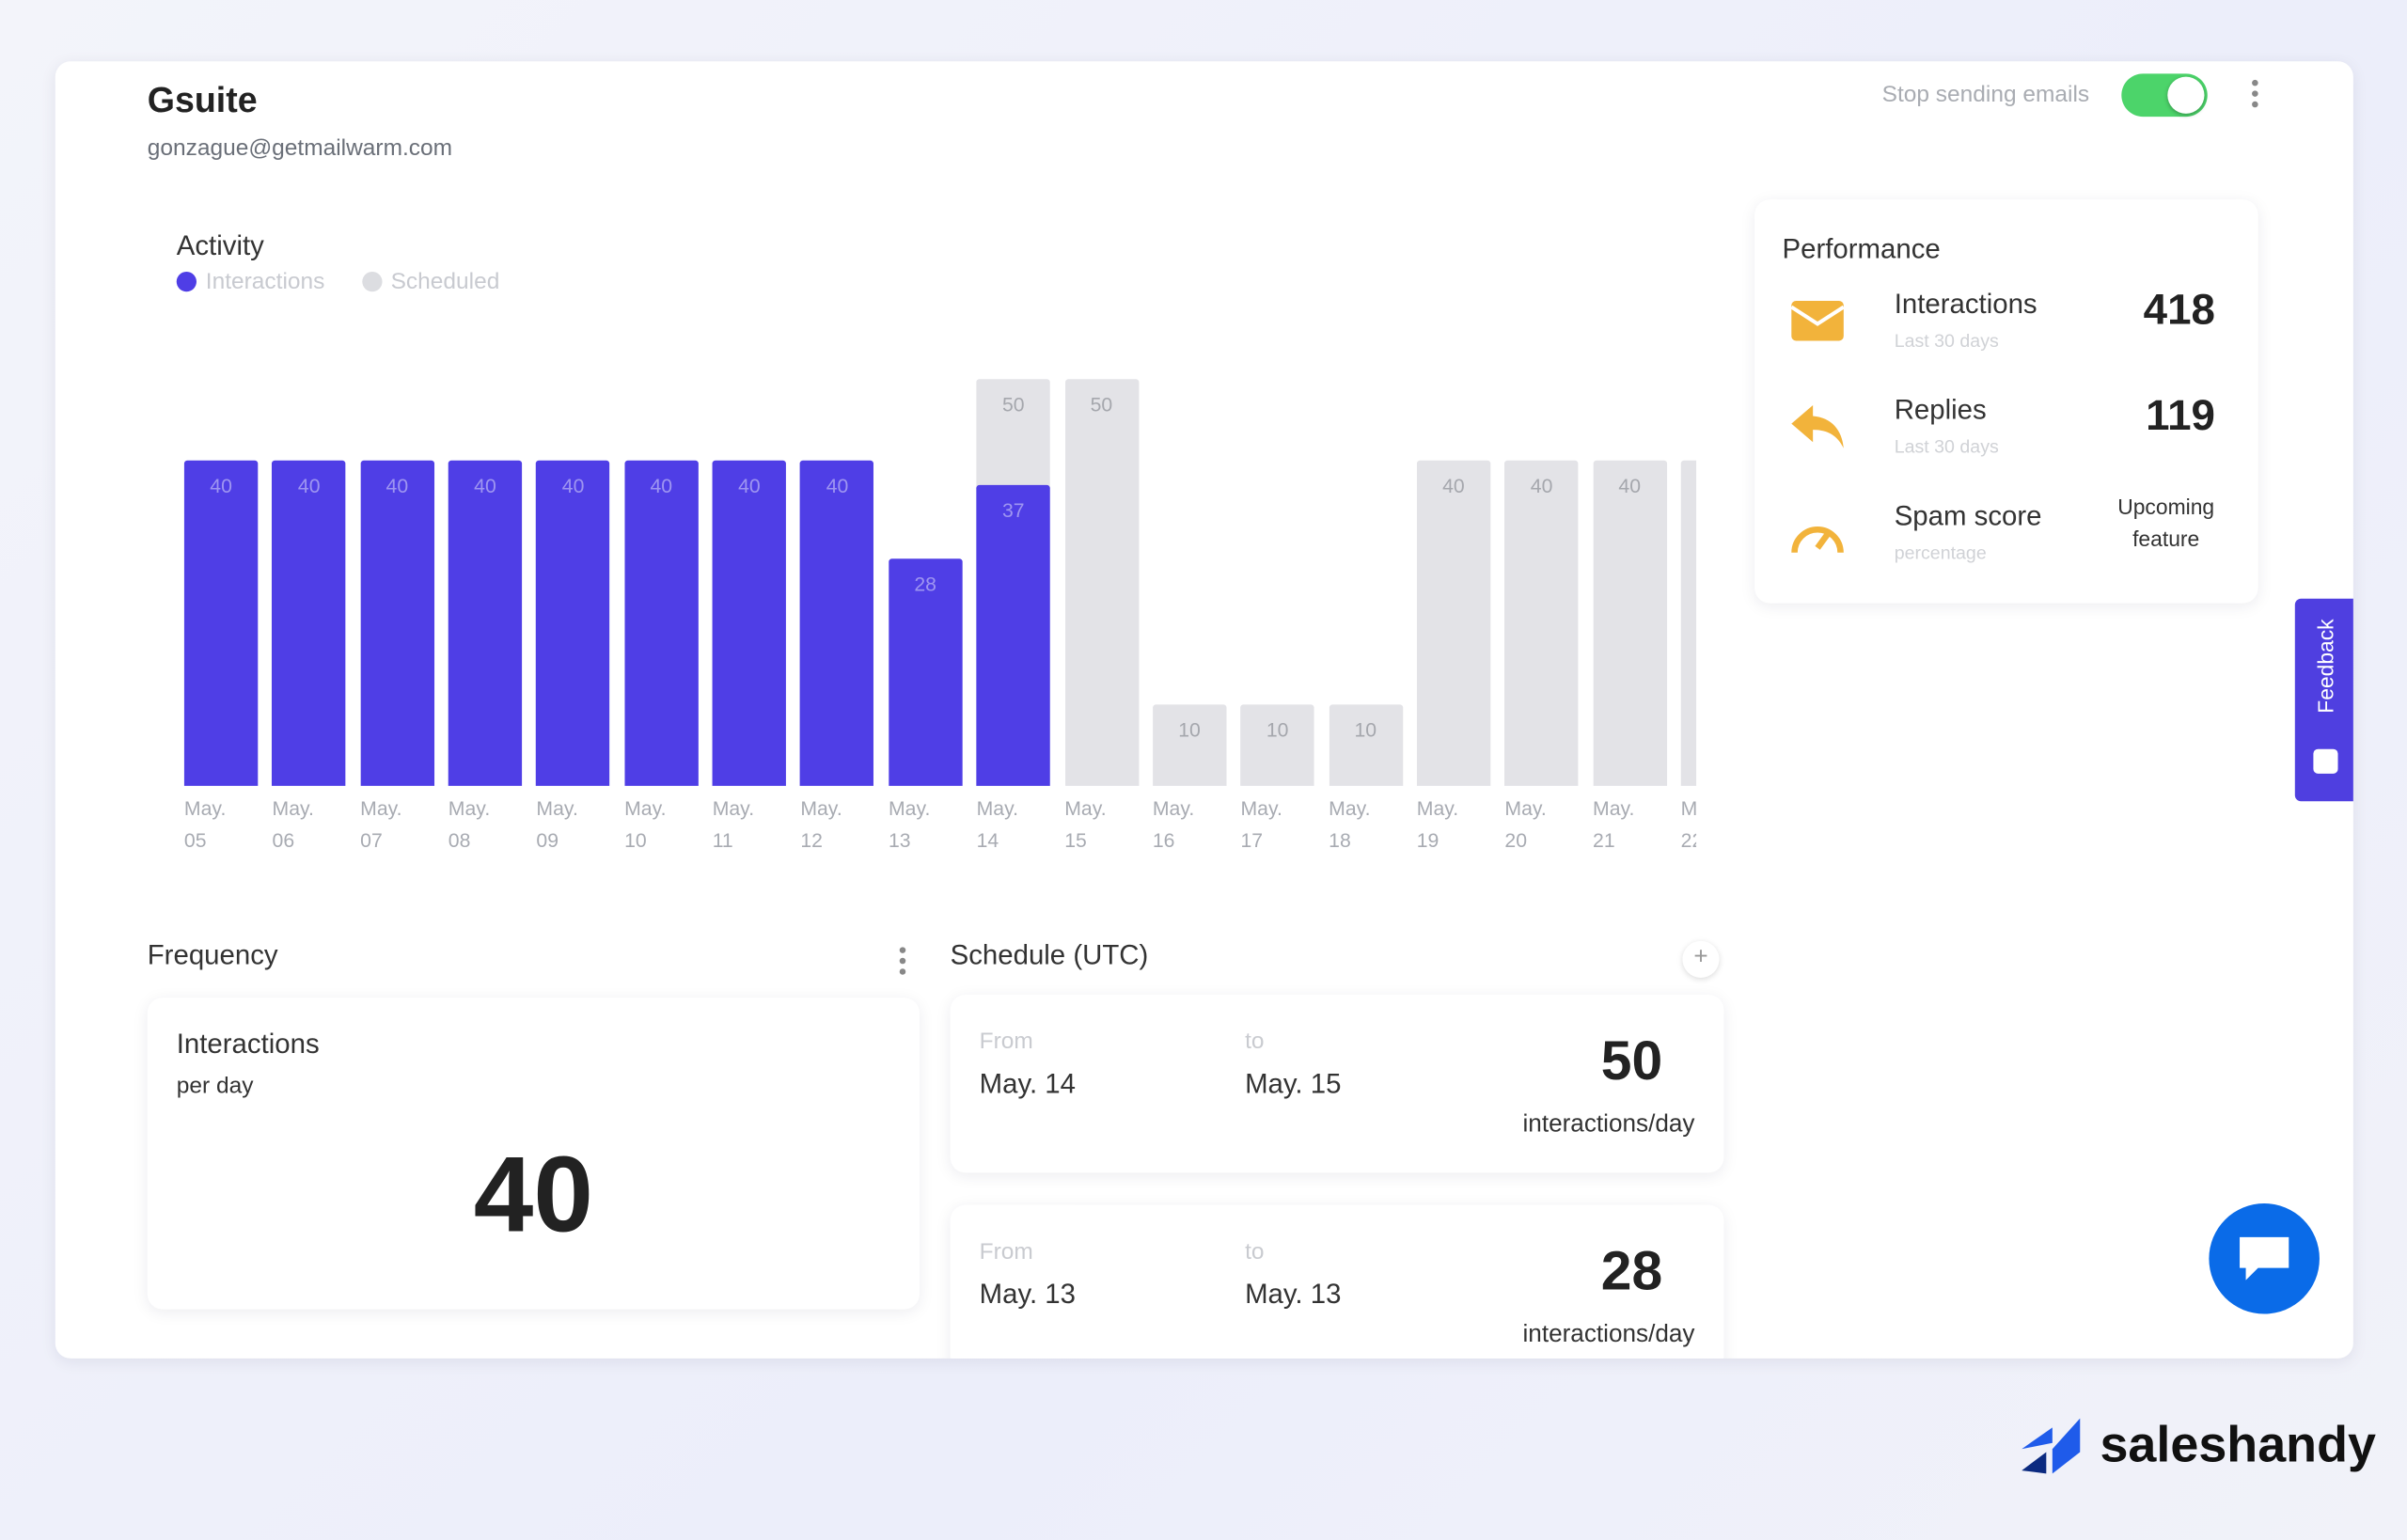  Describe the element at coordinates (2325, 667) in the screenshot. I see `feedback-label: Feedback` at that location.